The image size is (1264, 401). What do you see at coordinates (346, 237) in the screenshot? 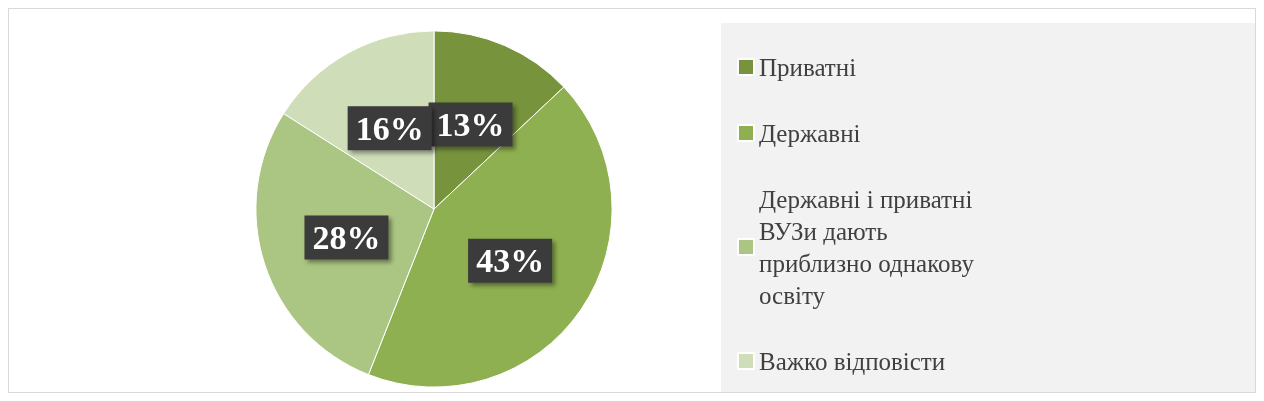
I see `data-label: 28%` at bounding box center [346, 237].